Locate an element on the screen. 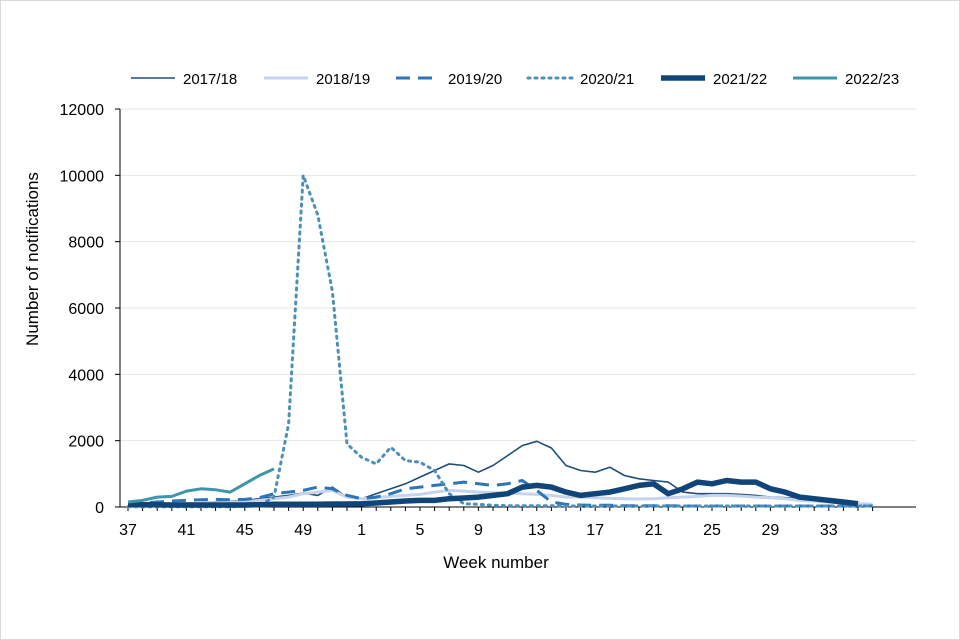 The image size is (960, 640). x-tick-label: 41 is located at coordinates (187, 530).